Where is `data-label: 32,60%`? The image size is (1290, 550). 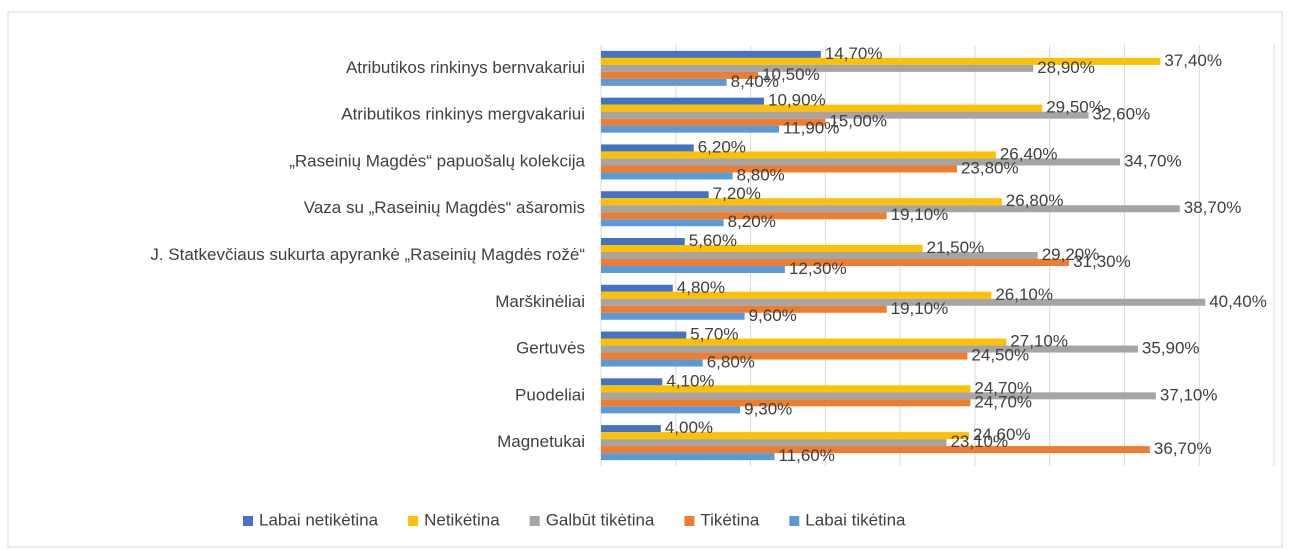 data-label: 32,60% is located at coordinates (1122, 114).